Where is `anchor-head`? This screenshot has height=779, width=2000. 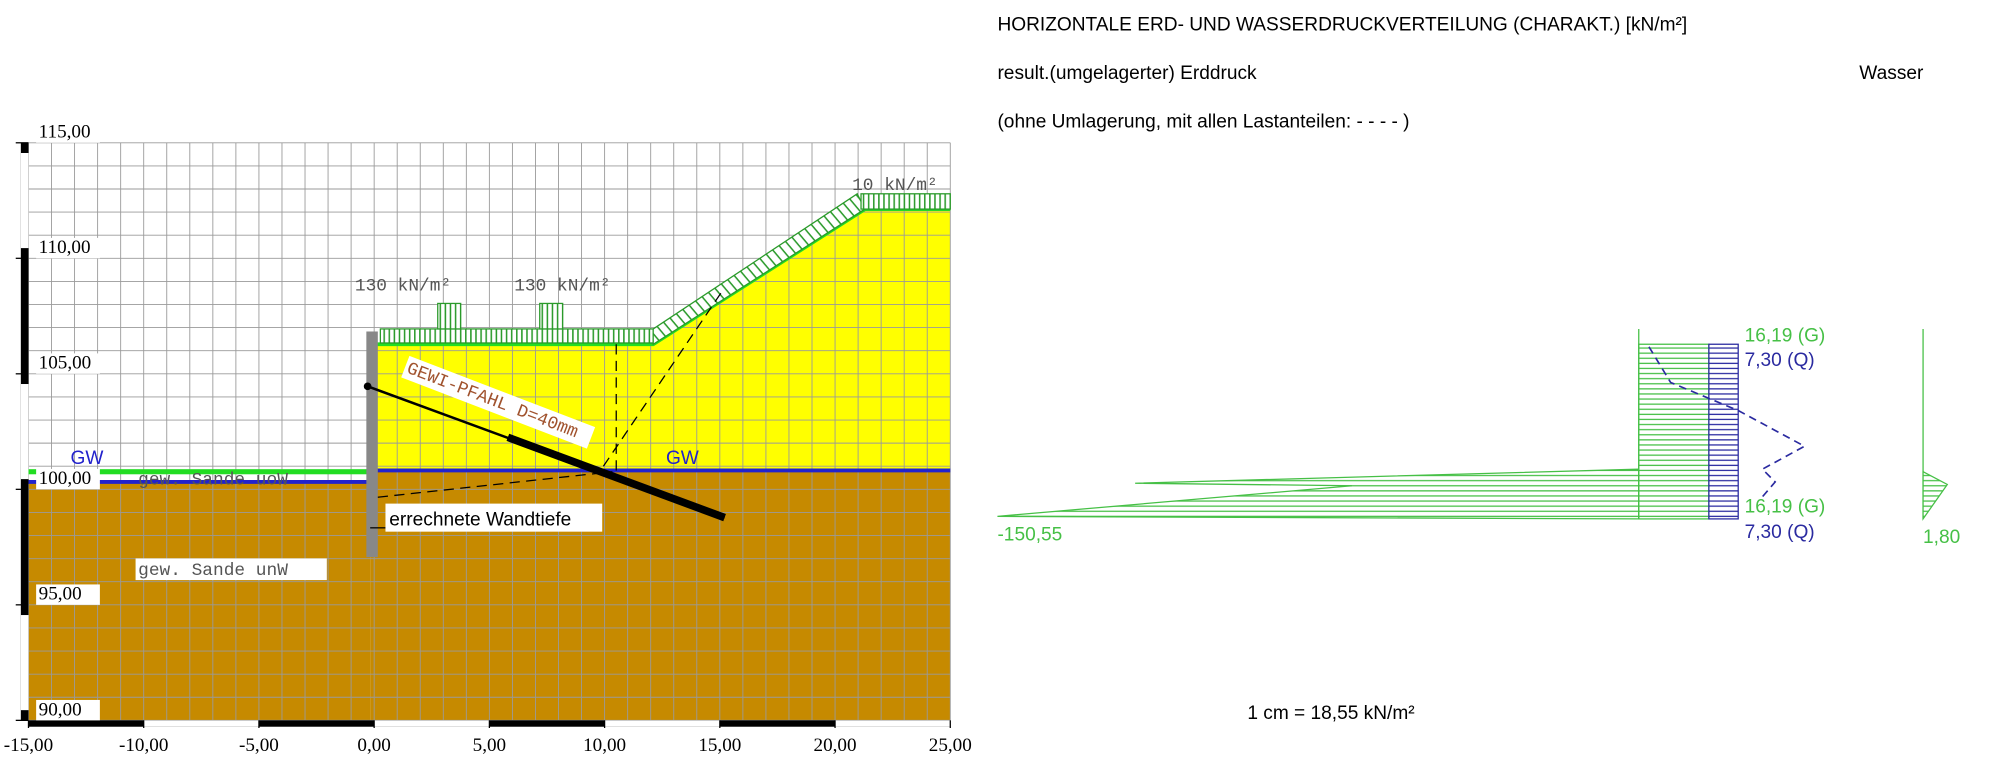
anchor-head is located at coordinates (367, 386).